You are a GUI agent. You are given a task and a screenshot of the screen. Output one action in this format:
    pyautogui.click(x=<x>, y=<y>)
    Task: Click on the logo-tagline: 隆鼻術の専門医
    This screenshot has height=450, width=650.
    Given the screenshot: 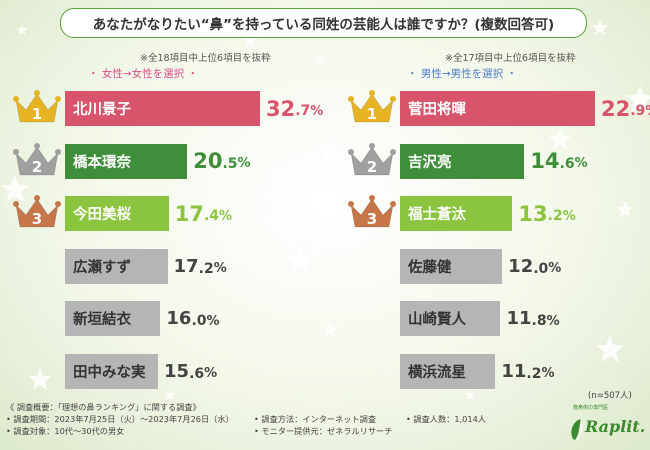 What is the action you would take?
    pyautogui.click(x=591, y=408)
    